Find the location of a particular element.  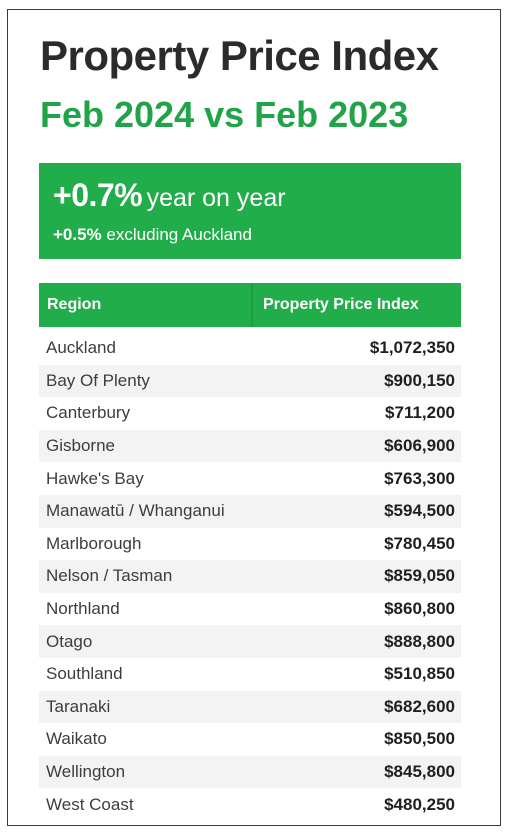

table-row: Nelson / Tasman $859,050 is located at coordinates (250, 576).